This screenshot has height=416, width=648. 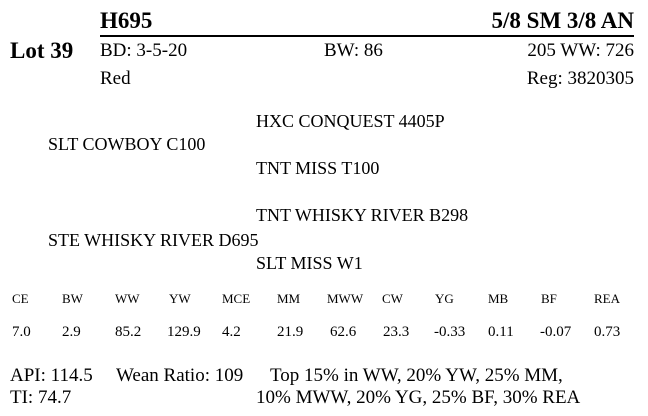 What do you see at coordinates (72, 298) in the screenshot?
I see `epd-header-bw: BW` at bounding box center [72, 298].